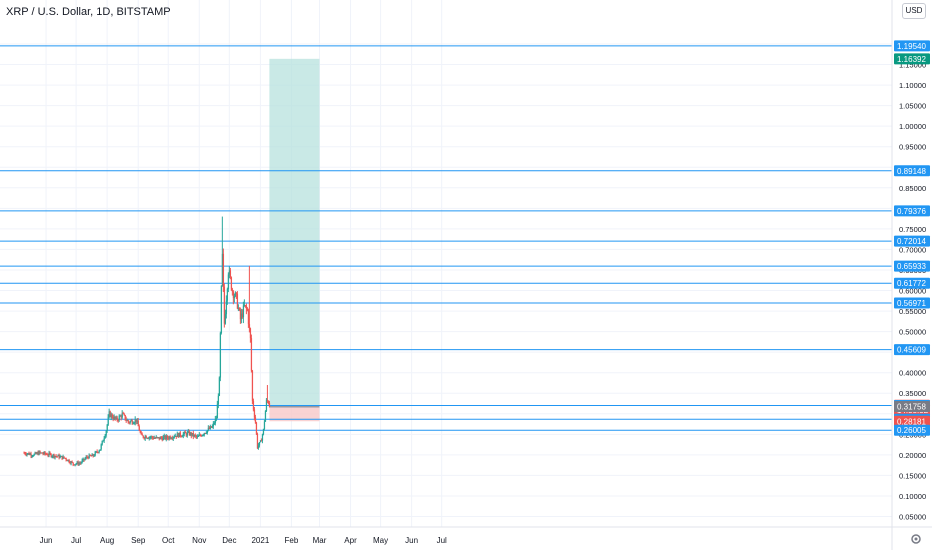 This screenshot has width=932, height=550. I want to click on y-tick-label: 1.05000, so click(912, 106).